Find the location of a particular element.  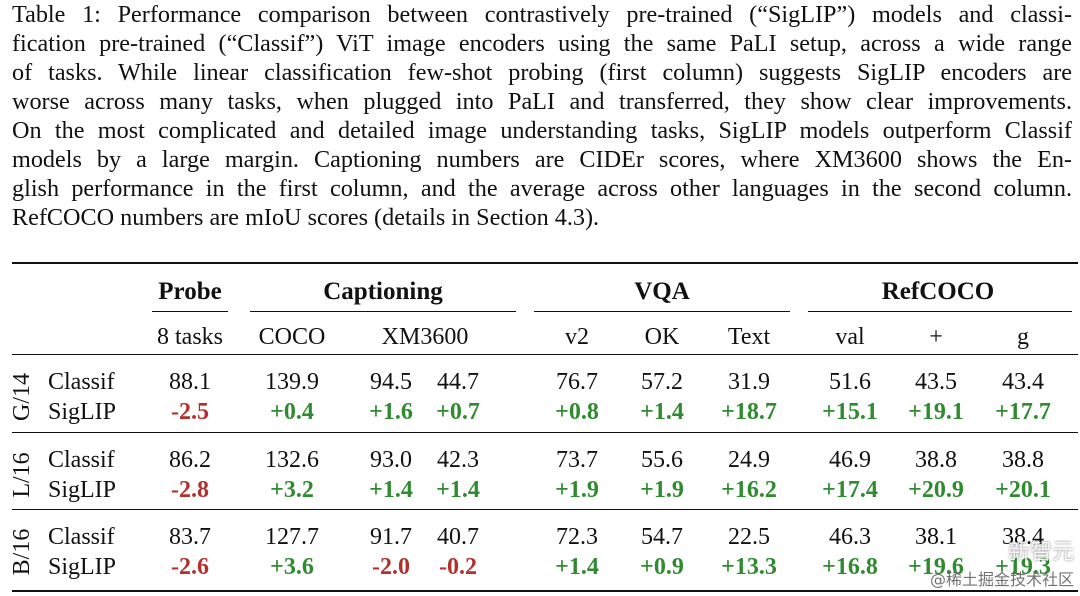

table-cell: 93.0 is located at coordinates (391, 460).